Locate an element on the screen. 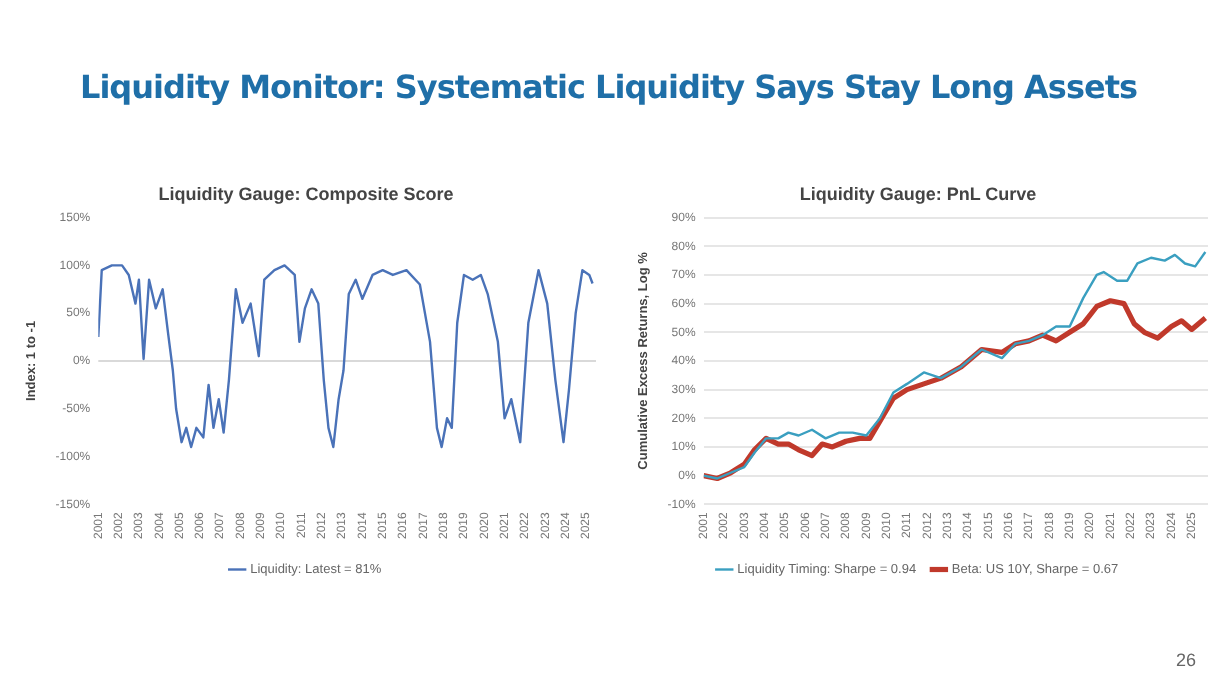  chart-title: Liquidity Gauge: Composite Score is located at coordinates (306, 193).